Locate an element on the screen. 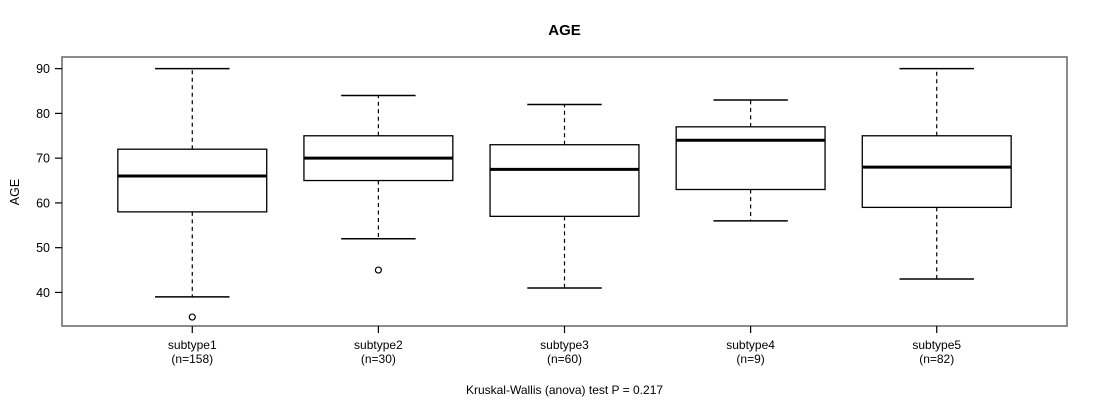  group-label: subtype2 is located at coordinates (378, 345).